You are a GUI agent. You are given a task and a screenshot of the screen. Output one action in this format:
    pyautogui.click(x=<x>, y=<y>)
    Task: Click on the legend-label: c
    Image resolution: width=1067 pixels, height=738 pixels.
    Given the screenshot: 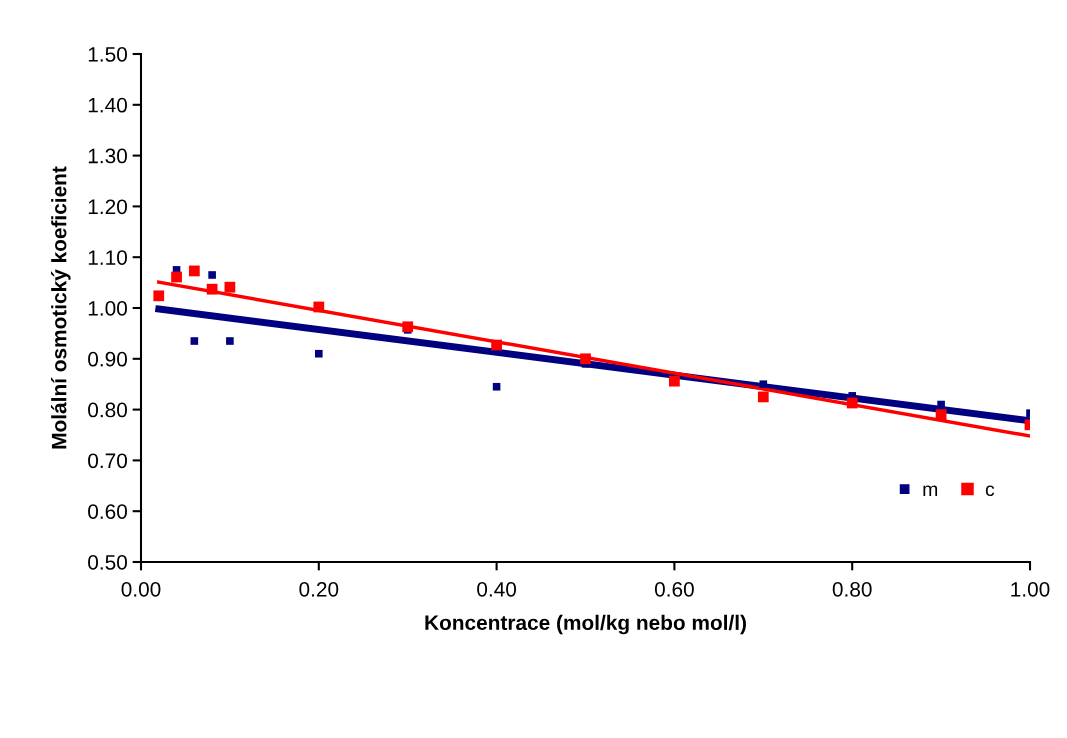 What is the action you would take?
    pyautogui.click(x=990, y=491)
    